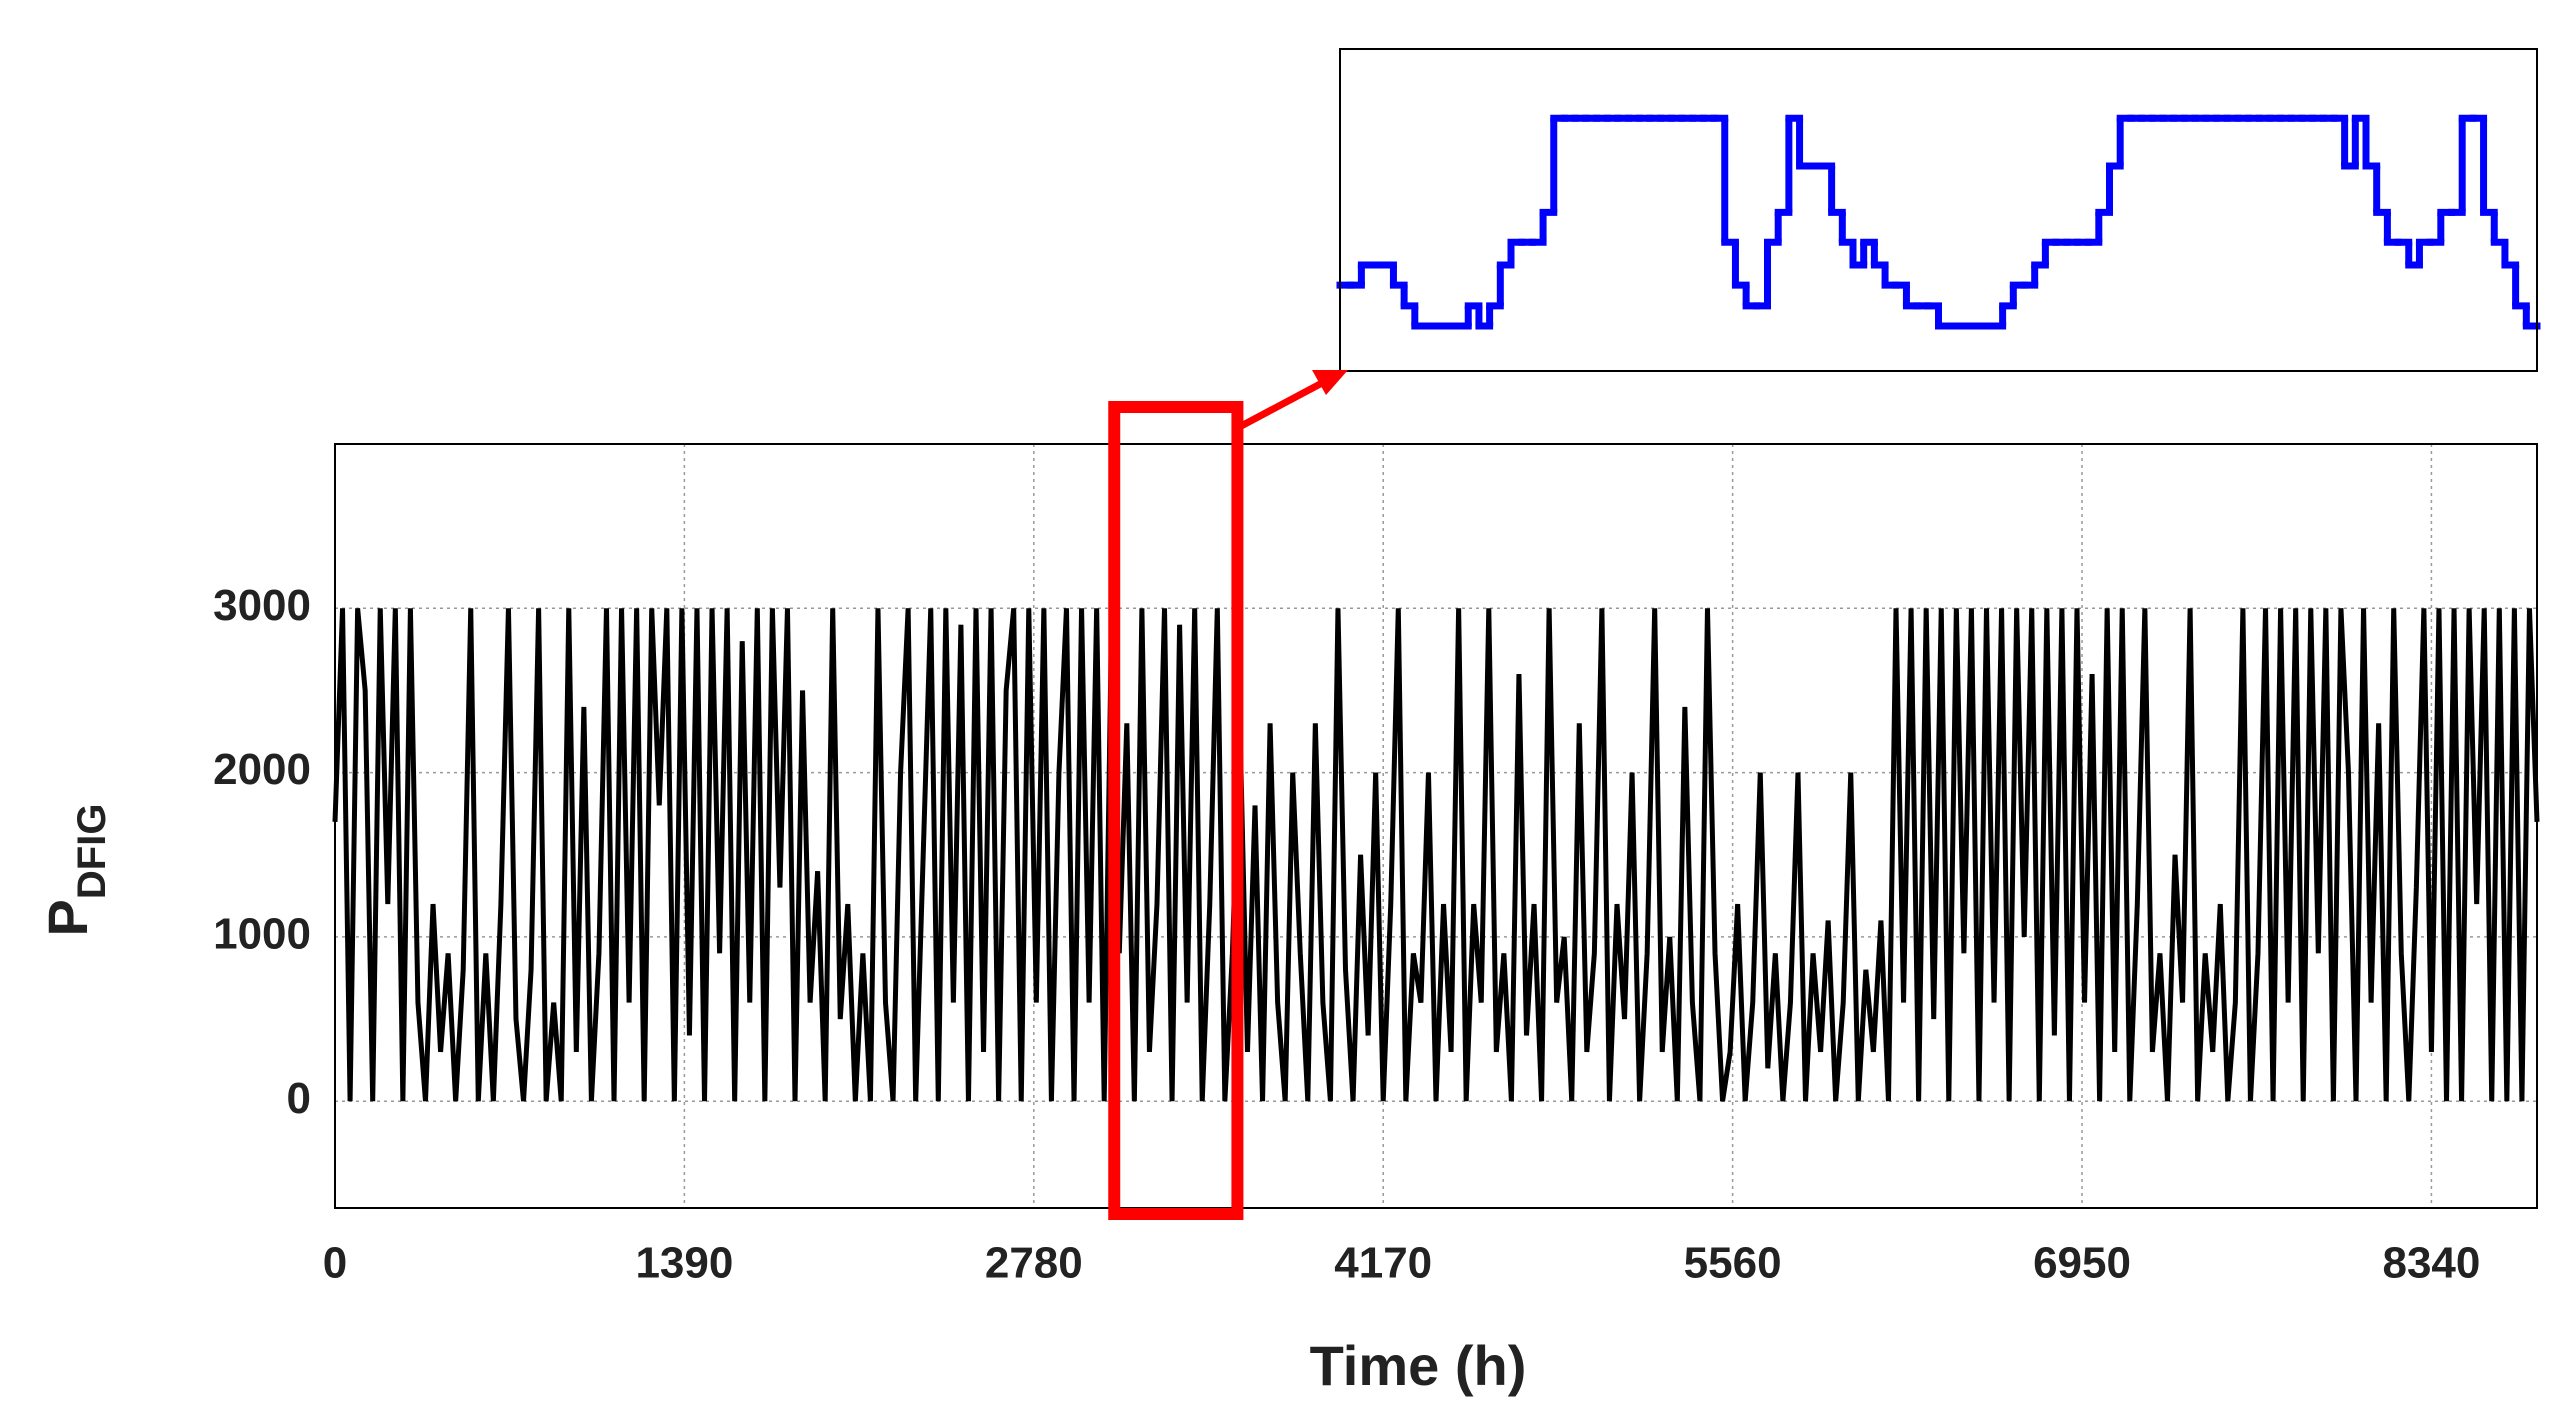 The image size is (2558, 1423). What do you see at coordinates (262, 769) in the screenshot?
I see `y-tick-label: 2000` at bounding box center [262, 769].